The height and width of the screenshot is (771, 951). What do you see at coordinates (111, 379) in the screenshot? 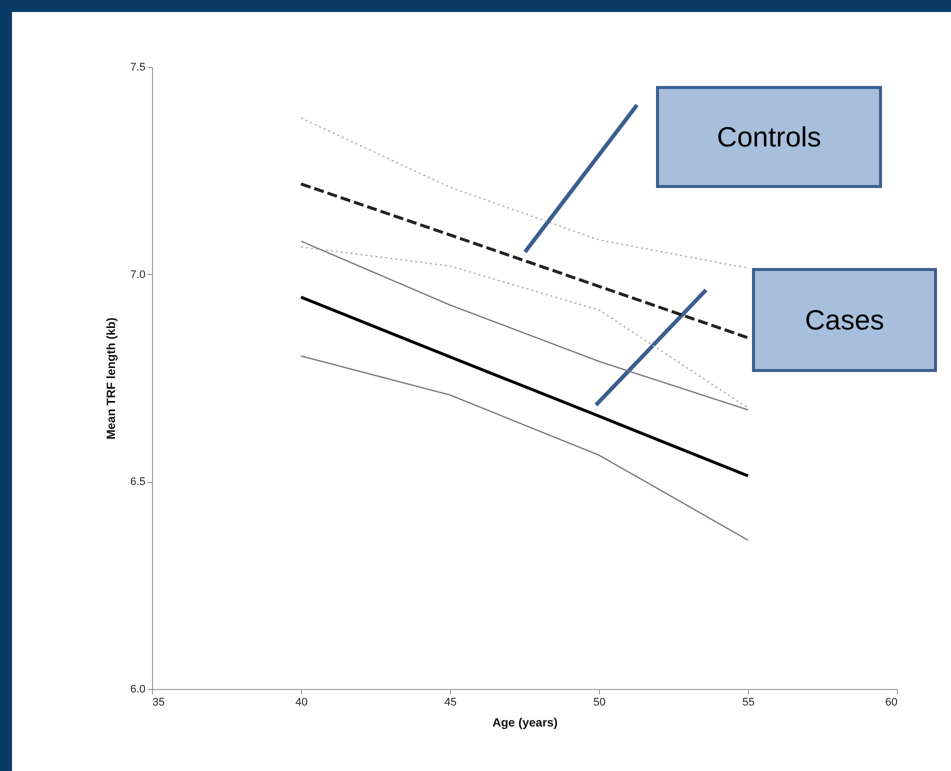
I see `y-axis-title: Mean TRF length (kb)` at bounding box center [111, 379].